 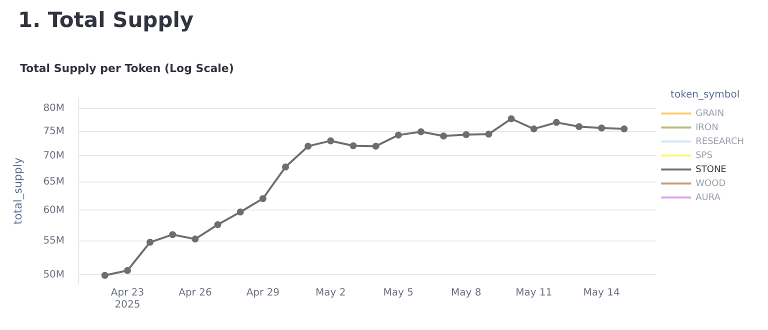 What do you see at coordinates (263, 293) in the screenshot?
I see `x-tick-label: Apr 29` at bounding box center [263, 293].